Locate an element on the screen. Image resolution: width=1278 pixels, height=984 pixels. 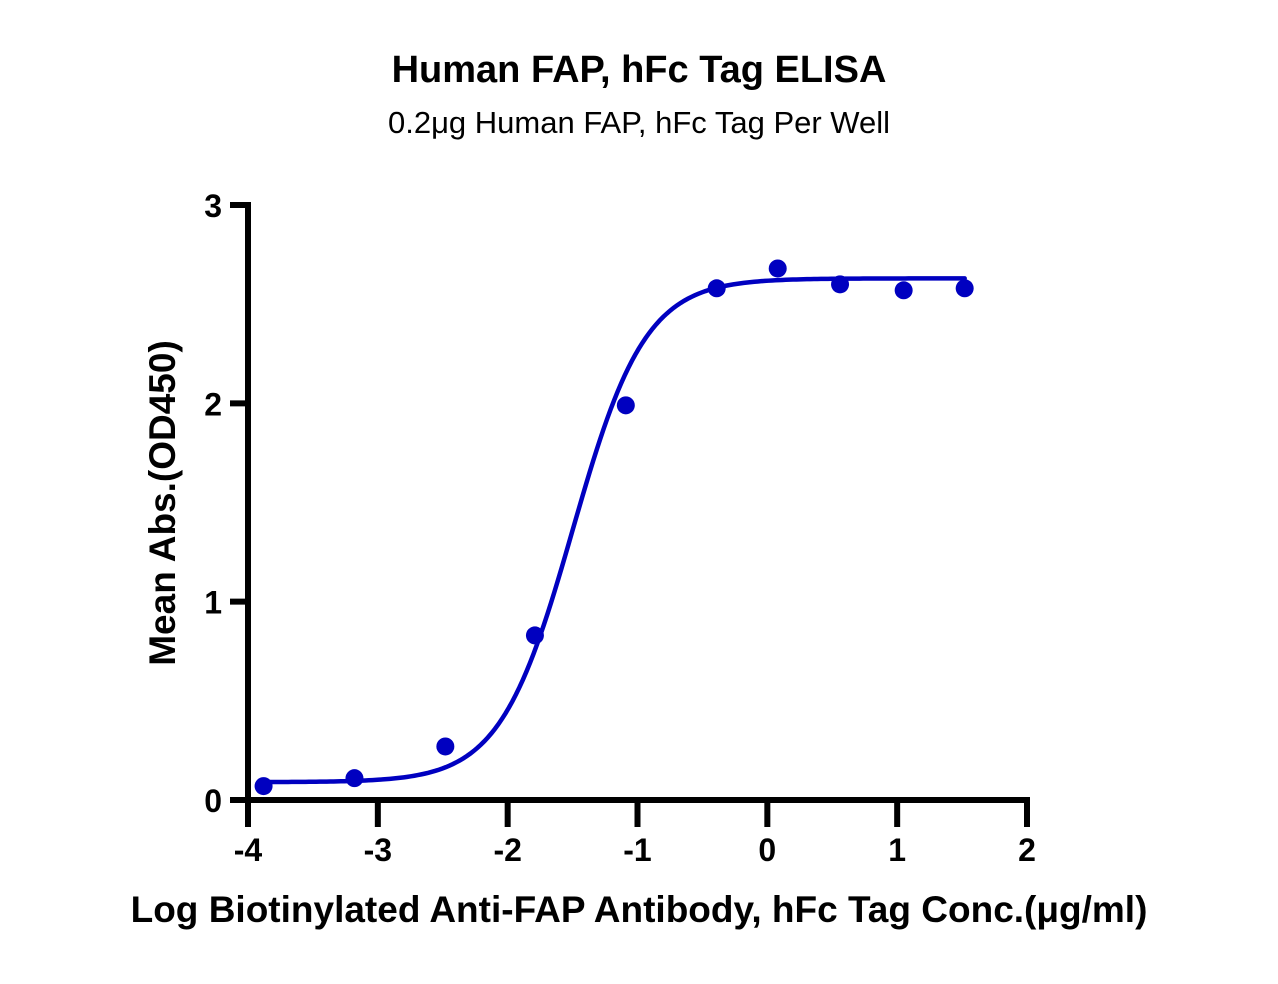
x-tick-label: 0 is located at coordinates (767, 850).